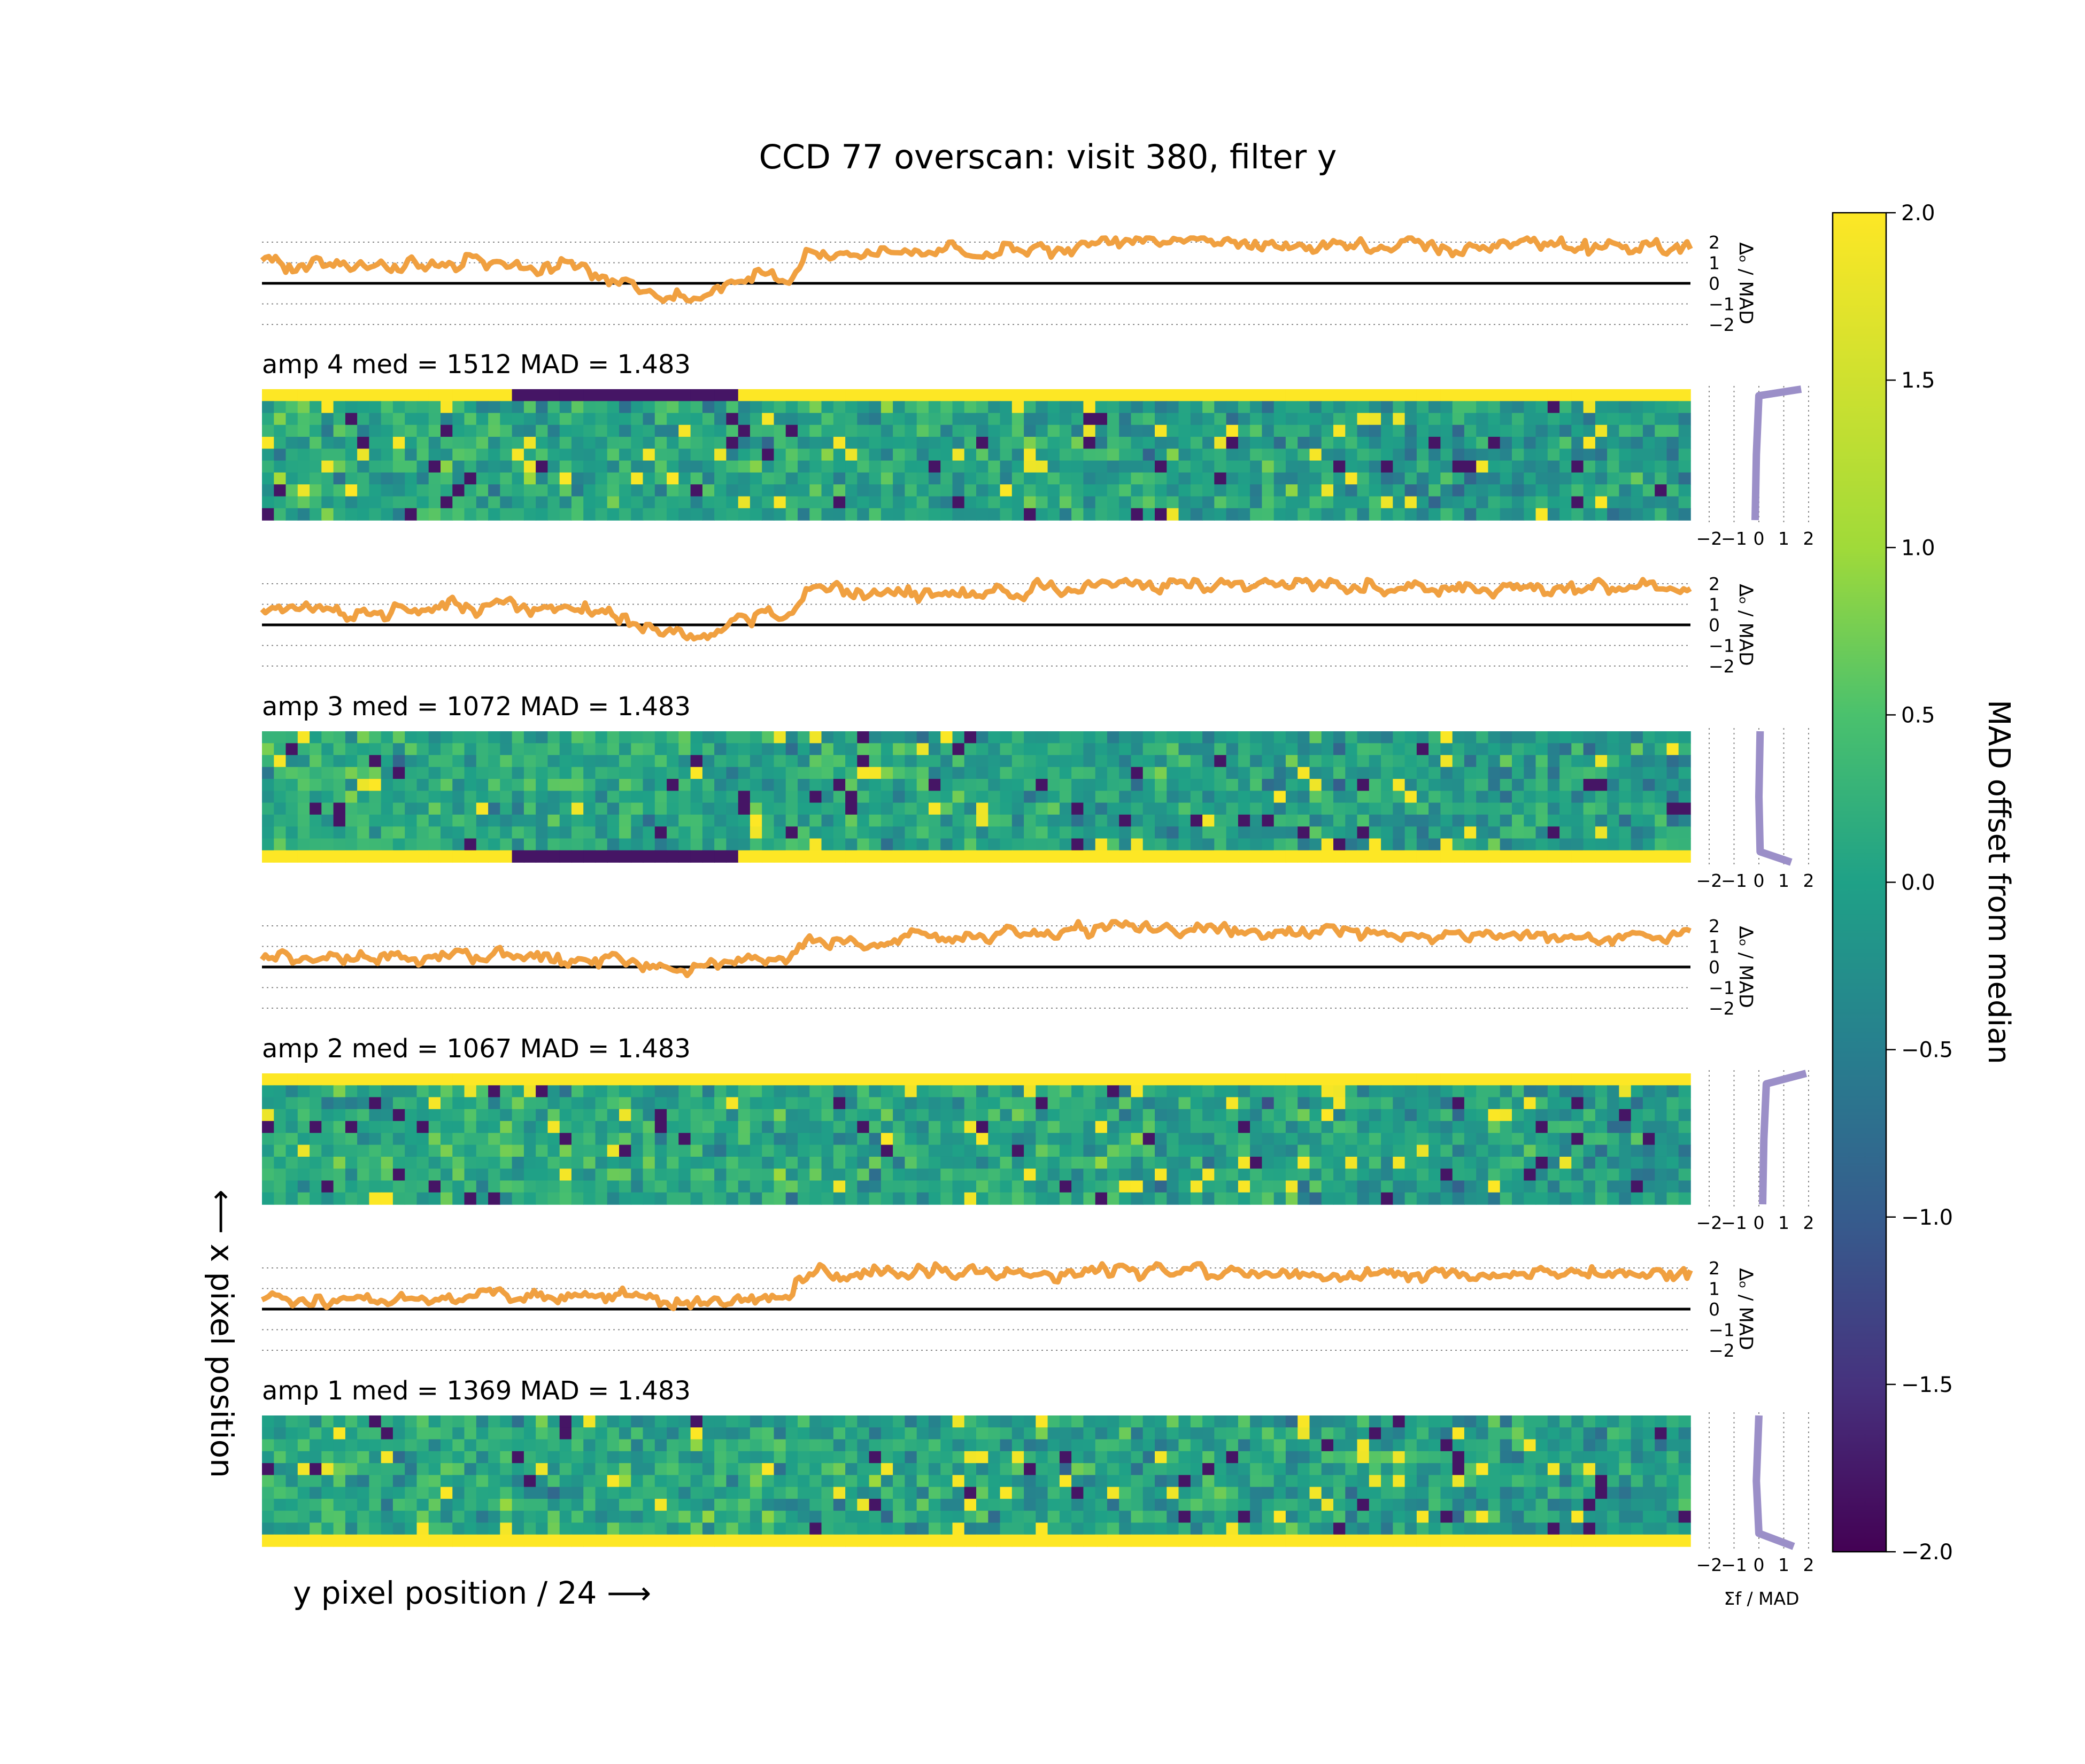 This screenshot has width=2085, height=1764. Describe the element at coordinates (975, 948) in the screenshot. I see `trend-line` at that location.